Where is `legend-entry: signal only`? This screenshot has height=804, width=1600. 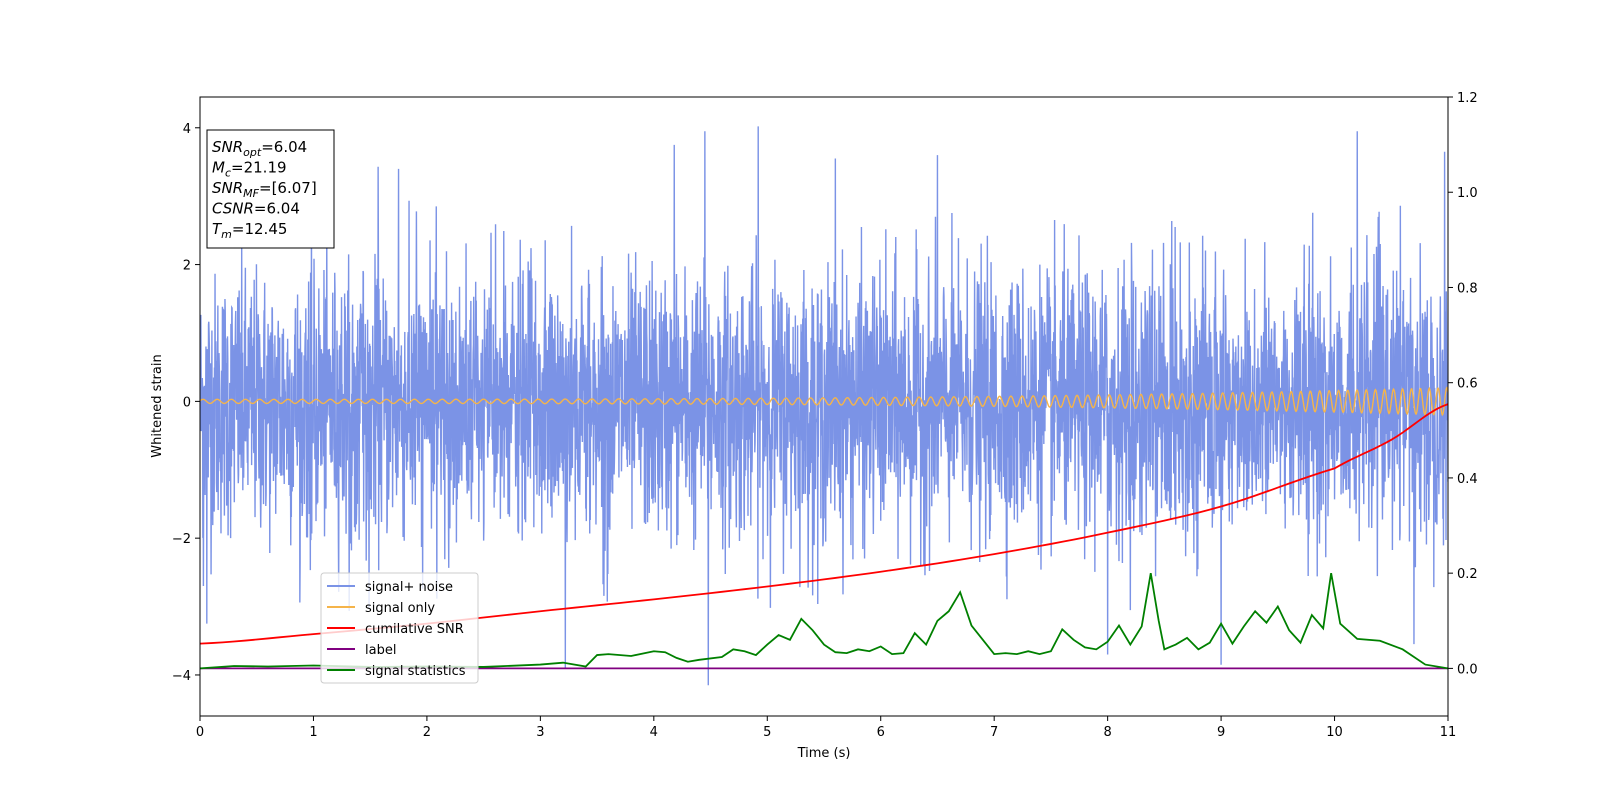
legend-entry: signal only is located at coordinates (400, 608).